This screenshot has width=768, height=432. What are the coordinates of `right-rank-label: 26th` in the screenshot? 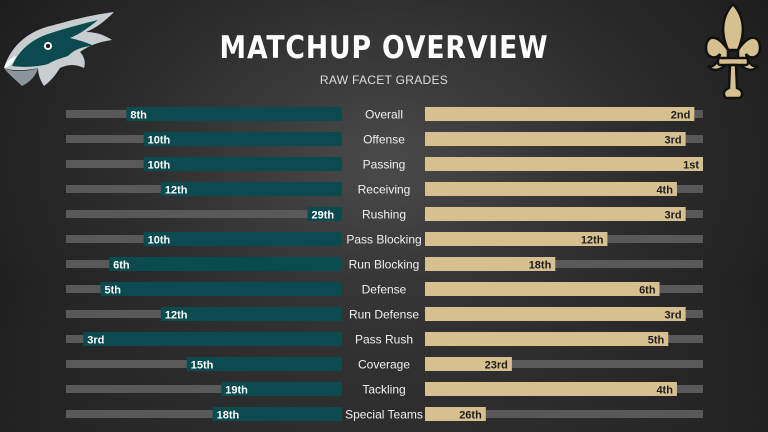 It's located at (470, 416).